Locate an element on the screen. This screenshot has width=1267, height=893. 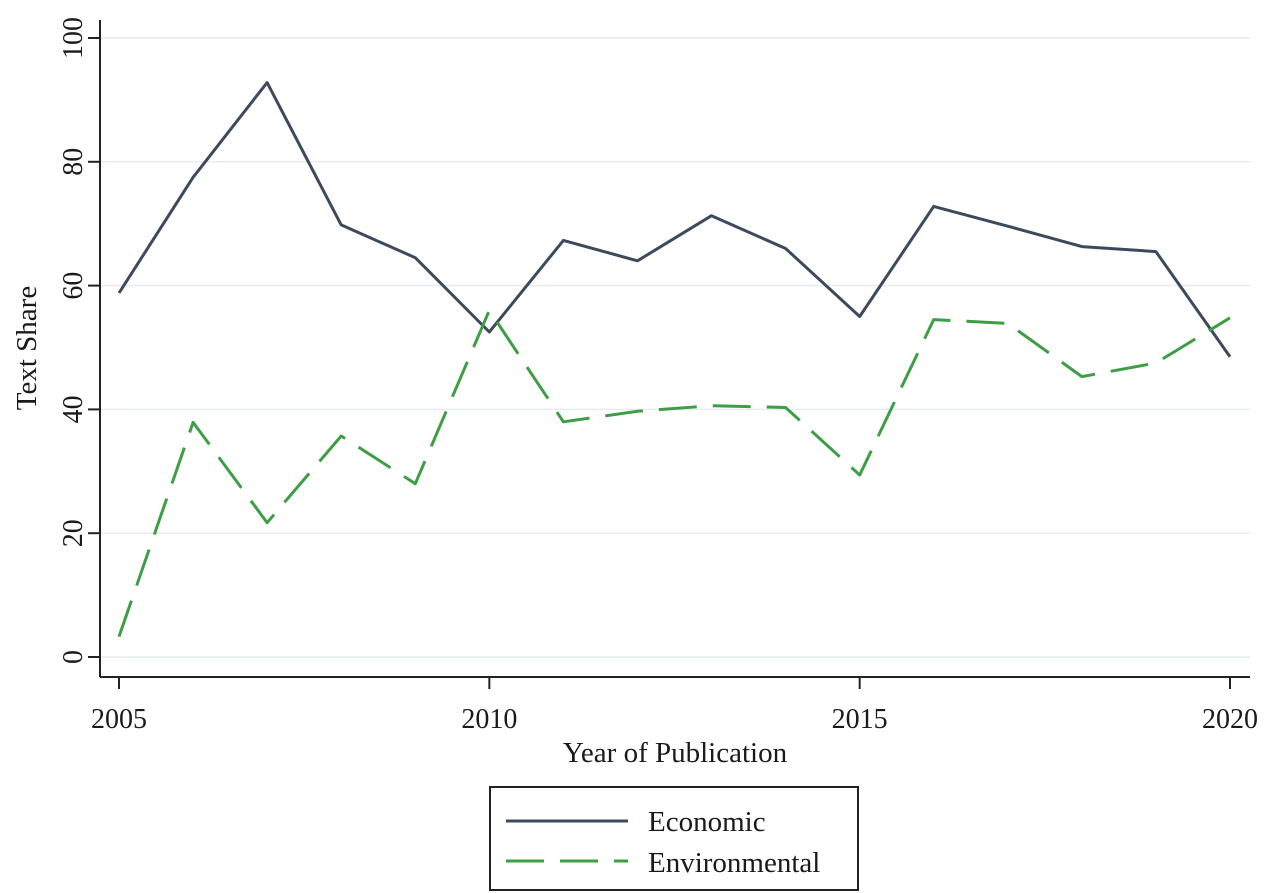
legend: Economic Environmental is located at coordinates (674, 838).